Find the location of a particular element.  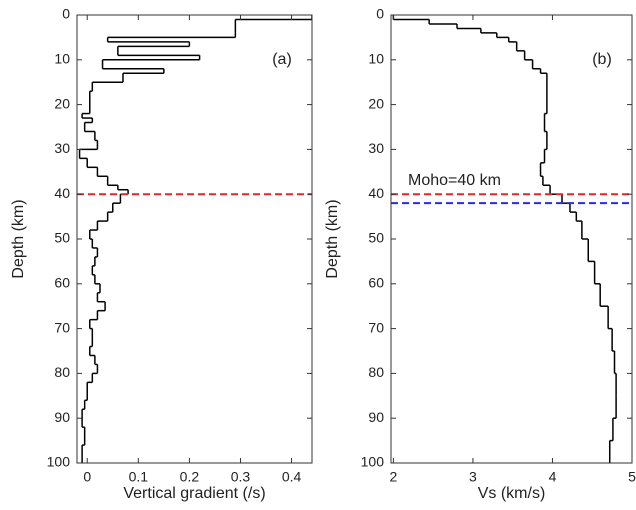

annotation: Moho=40 km is located at coordinates (454, 180).